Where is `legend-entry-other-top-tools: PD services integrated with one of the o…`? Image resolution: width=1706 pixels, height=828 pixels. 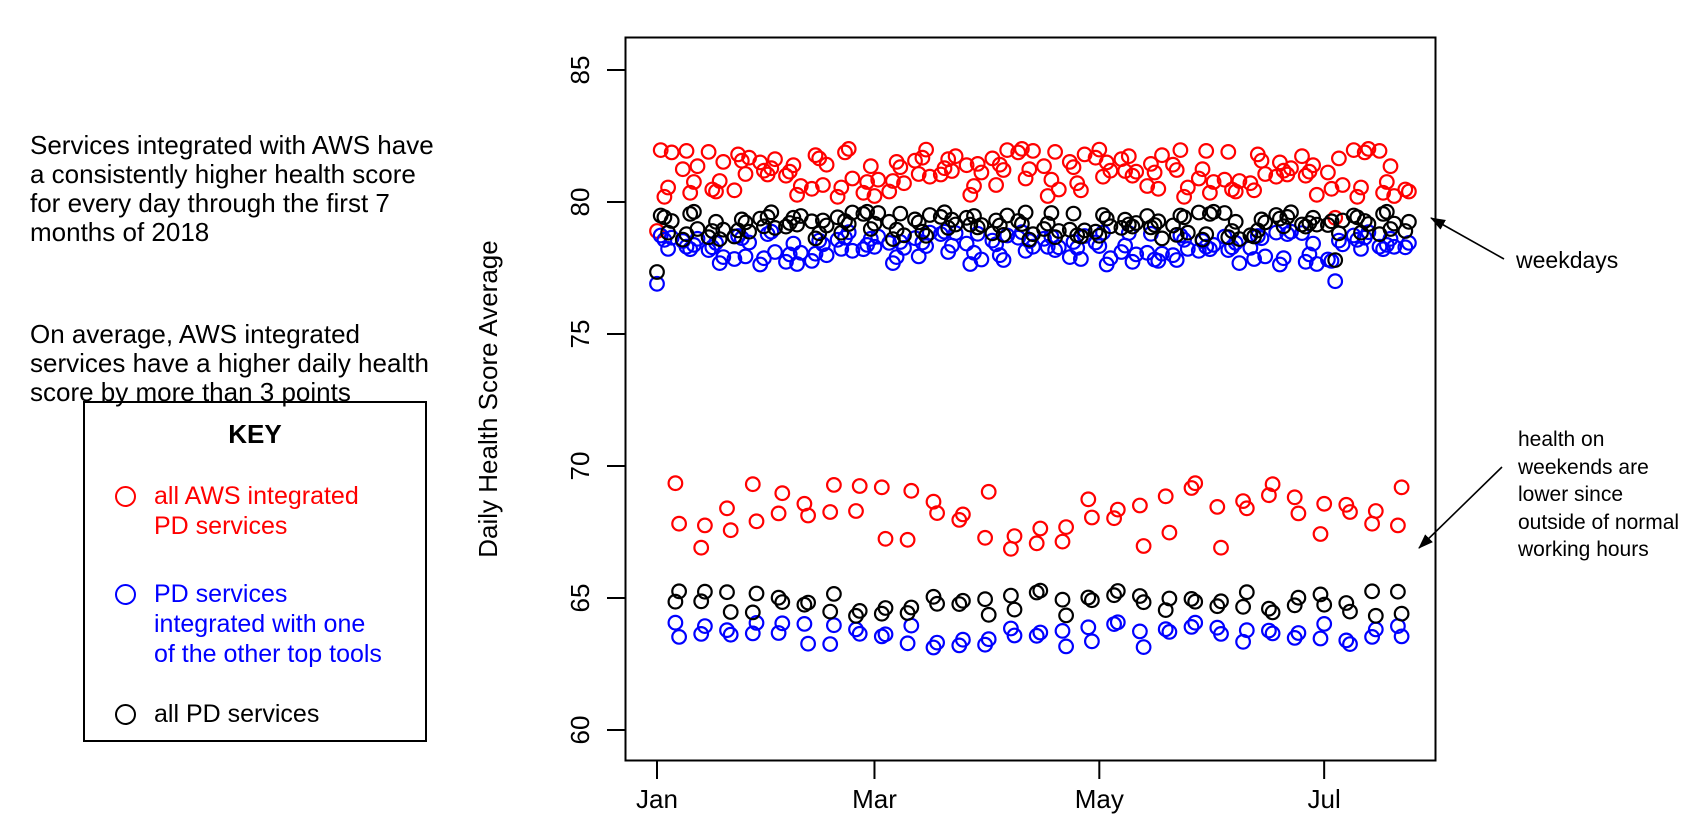 legend-entry-other-top-tools: PD services integrated with one of the o… is located at coordinates (248, 624).